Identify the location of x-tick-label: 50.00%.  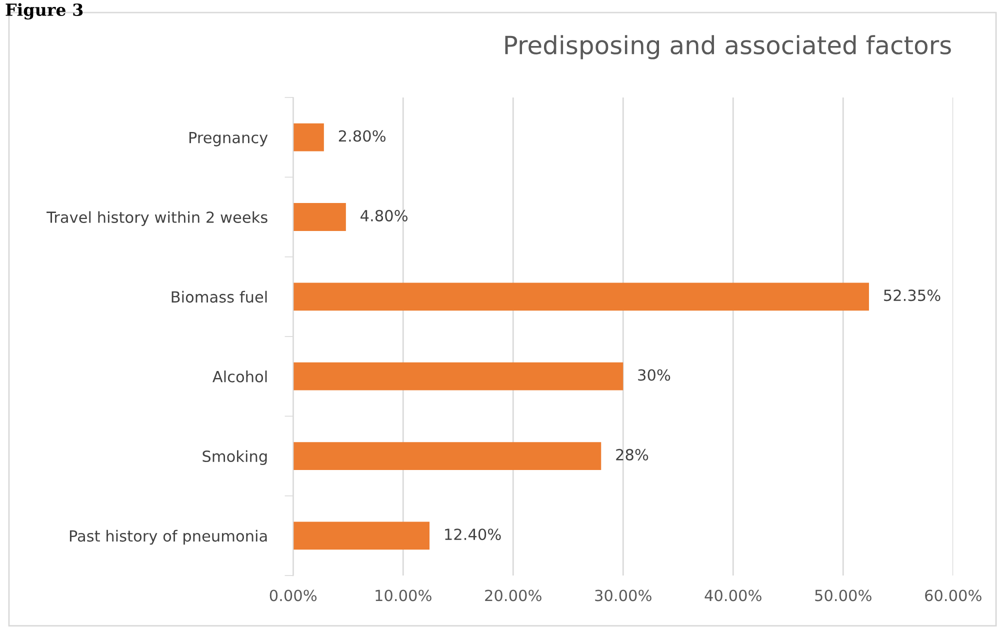
(843, 596).